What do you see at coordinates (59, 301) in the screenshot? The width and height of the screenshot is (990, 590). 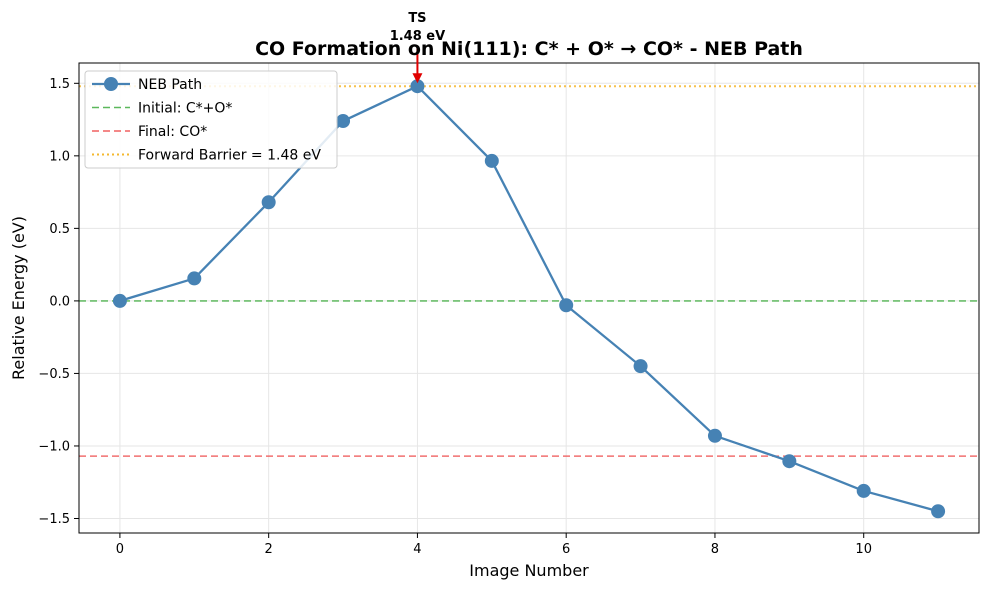 I see `y-tick-label: 0.0` at bounding box center [59, 301].